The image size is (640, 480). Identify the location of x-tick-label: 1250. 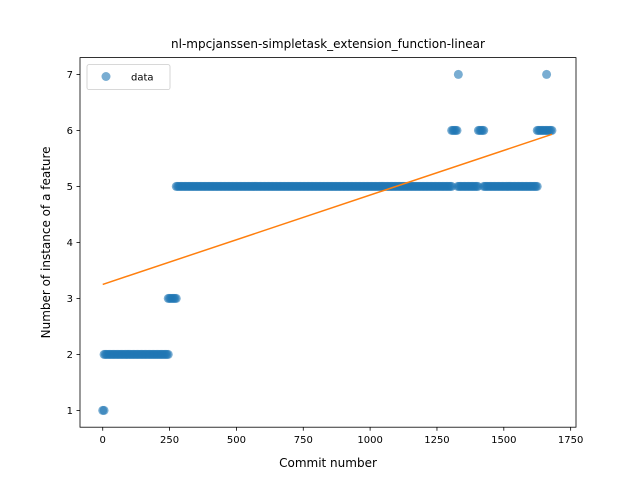
(436, 440).